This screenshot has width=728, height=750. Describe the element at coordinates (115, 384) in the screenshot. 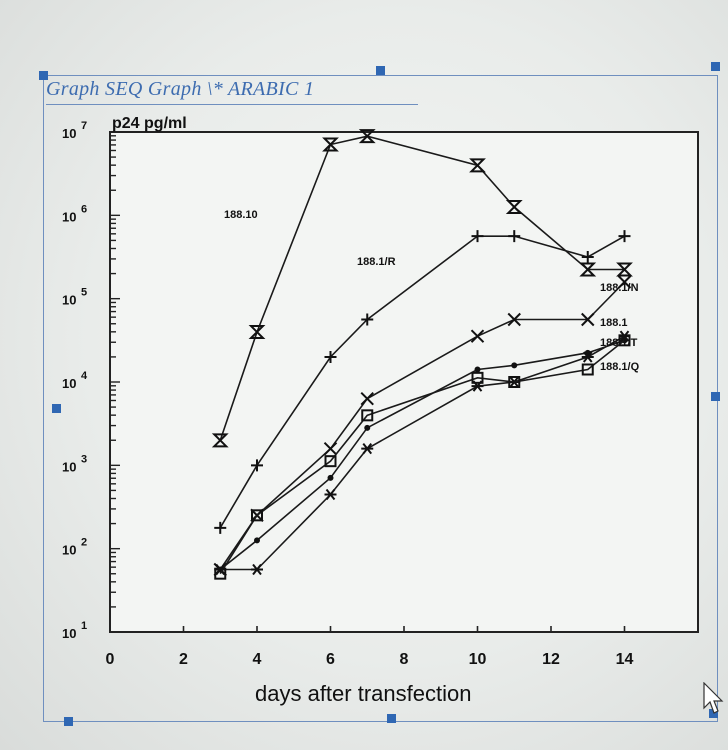

I see `y-minor-tick-group` at that location.